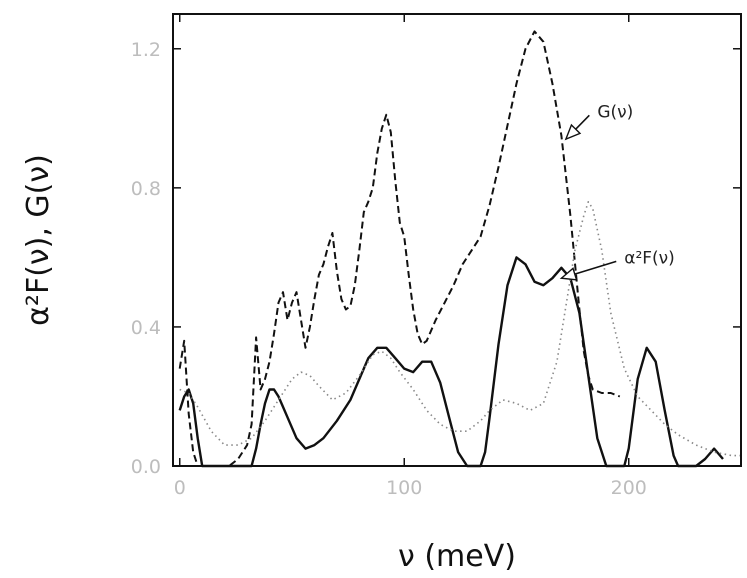 The height and width of the screenshot is (578, 747). What do you see at coordinates (629, 488) in the screenshot?
I see `x-tick-label: 200` at bounding box center [629, 488].